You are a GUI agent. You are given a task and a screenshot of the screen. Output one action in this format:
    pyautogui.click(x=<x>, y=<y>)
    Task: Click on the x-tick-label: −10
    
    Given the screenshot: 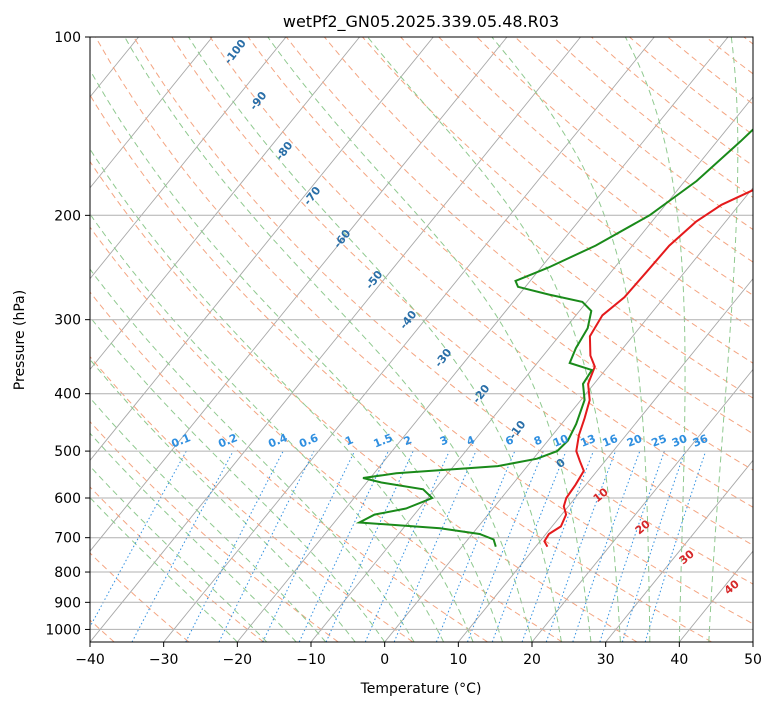 What is the action you would take?
    pyautogui.click(x=311, y=660)
    